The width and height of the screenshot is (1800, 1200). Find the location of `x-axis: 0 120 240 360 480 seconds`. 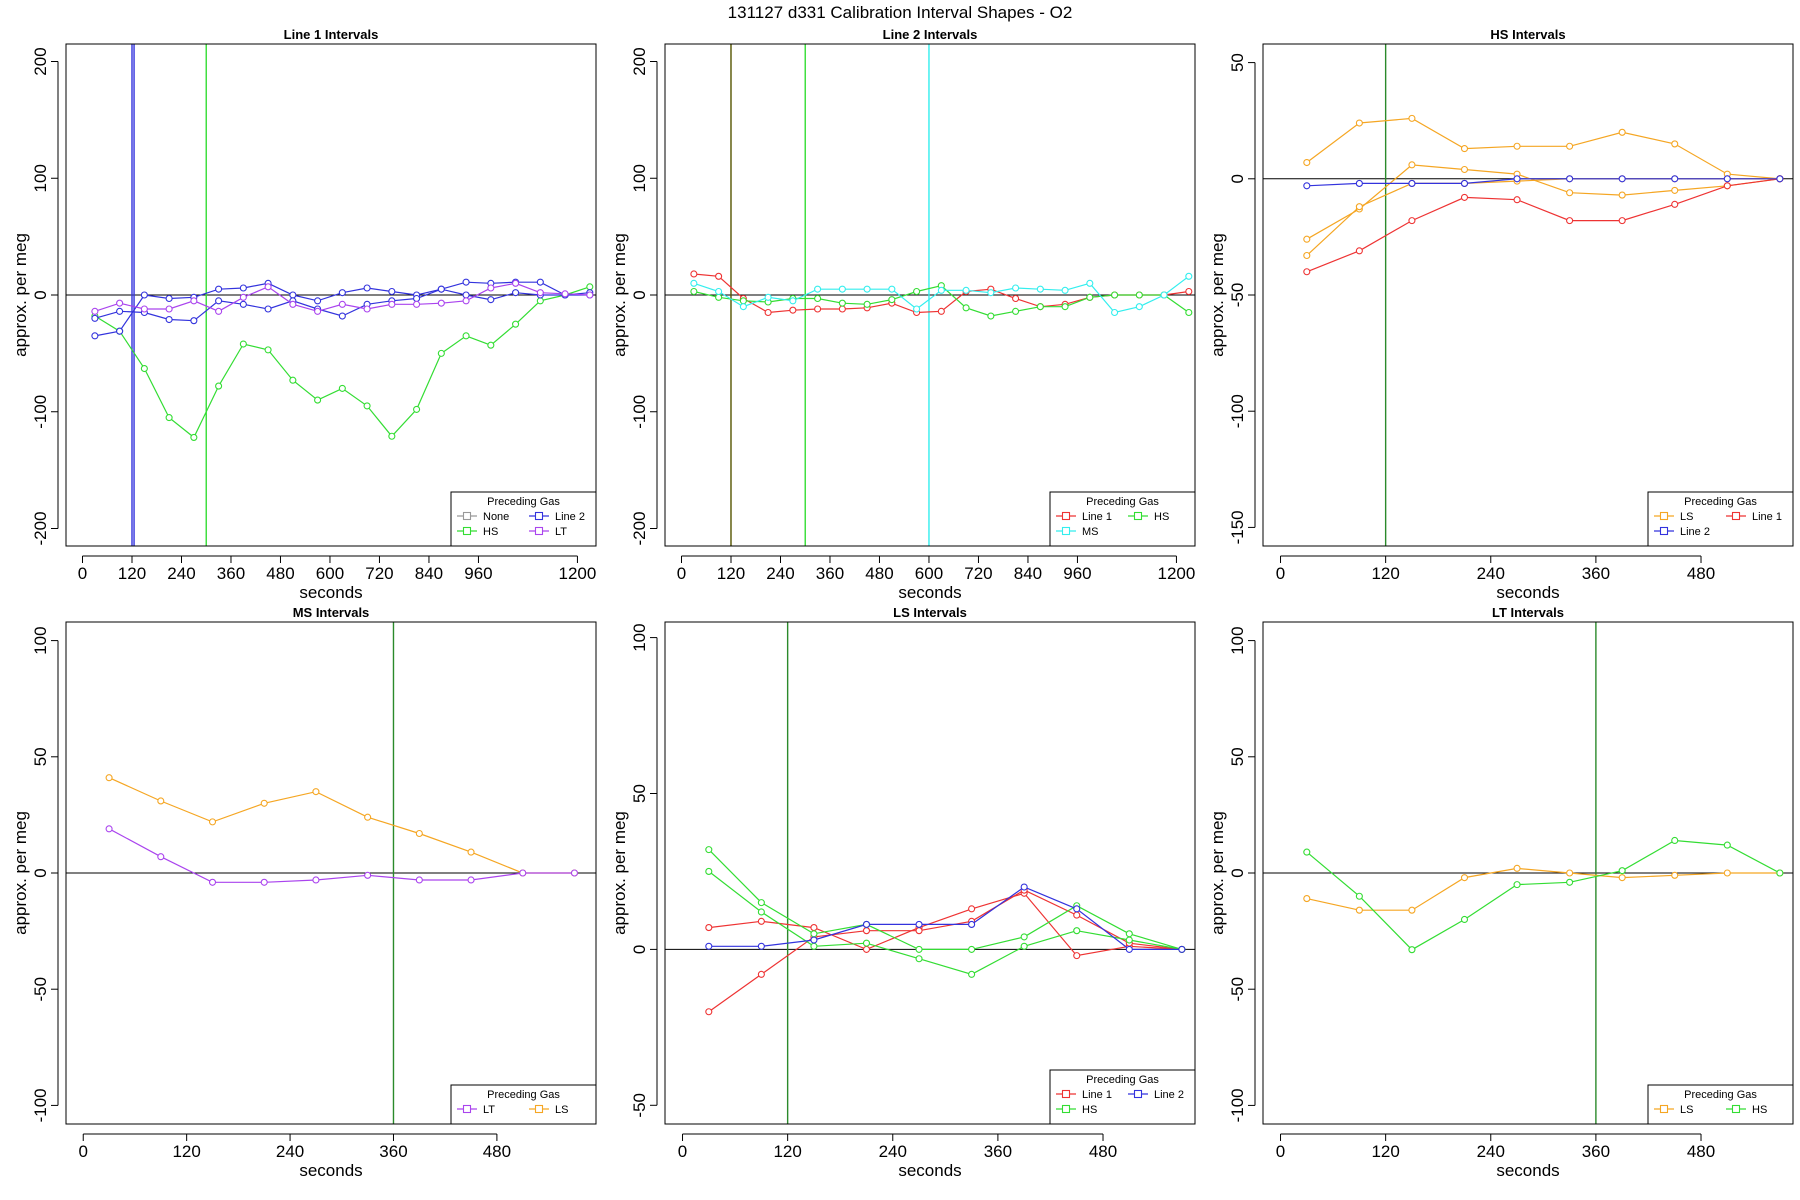

x-axis: 0 120 240 360 480 seconds is located at coordinates (1495, 1156).